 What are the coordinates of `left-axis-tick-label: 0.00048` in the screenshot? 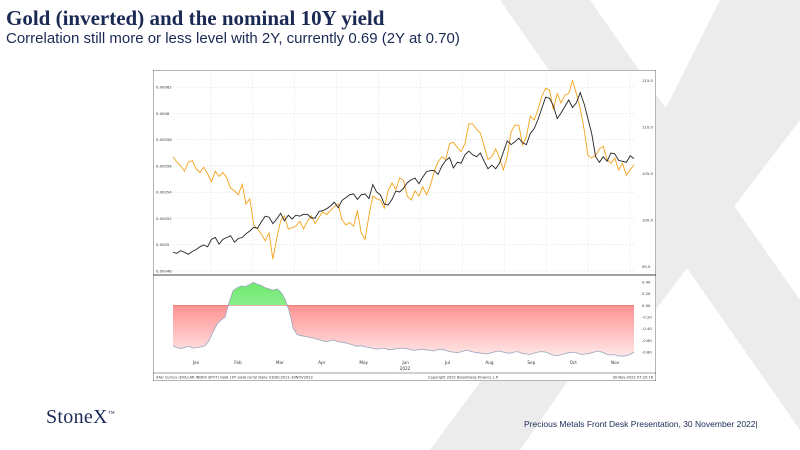 It's located at (164, 271).